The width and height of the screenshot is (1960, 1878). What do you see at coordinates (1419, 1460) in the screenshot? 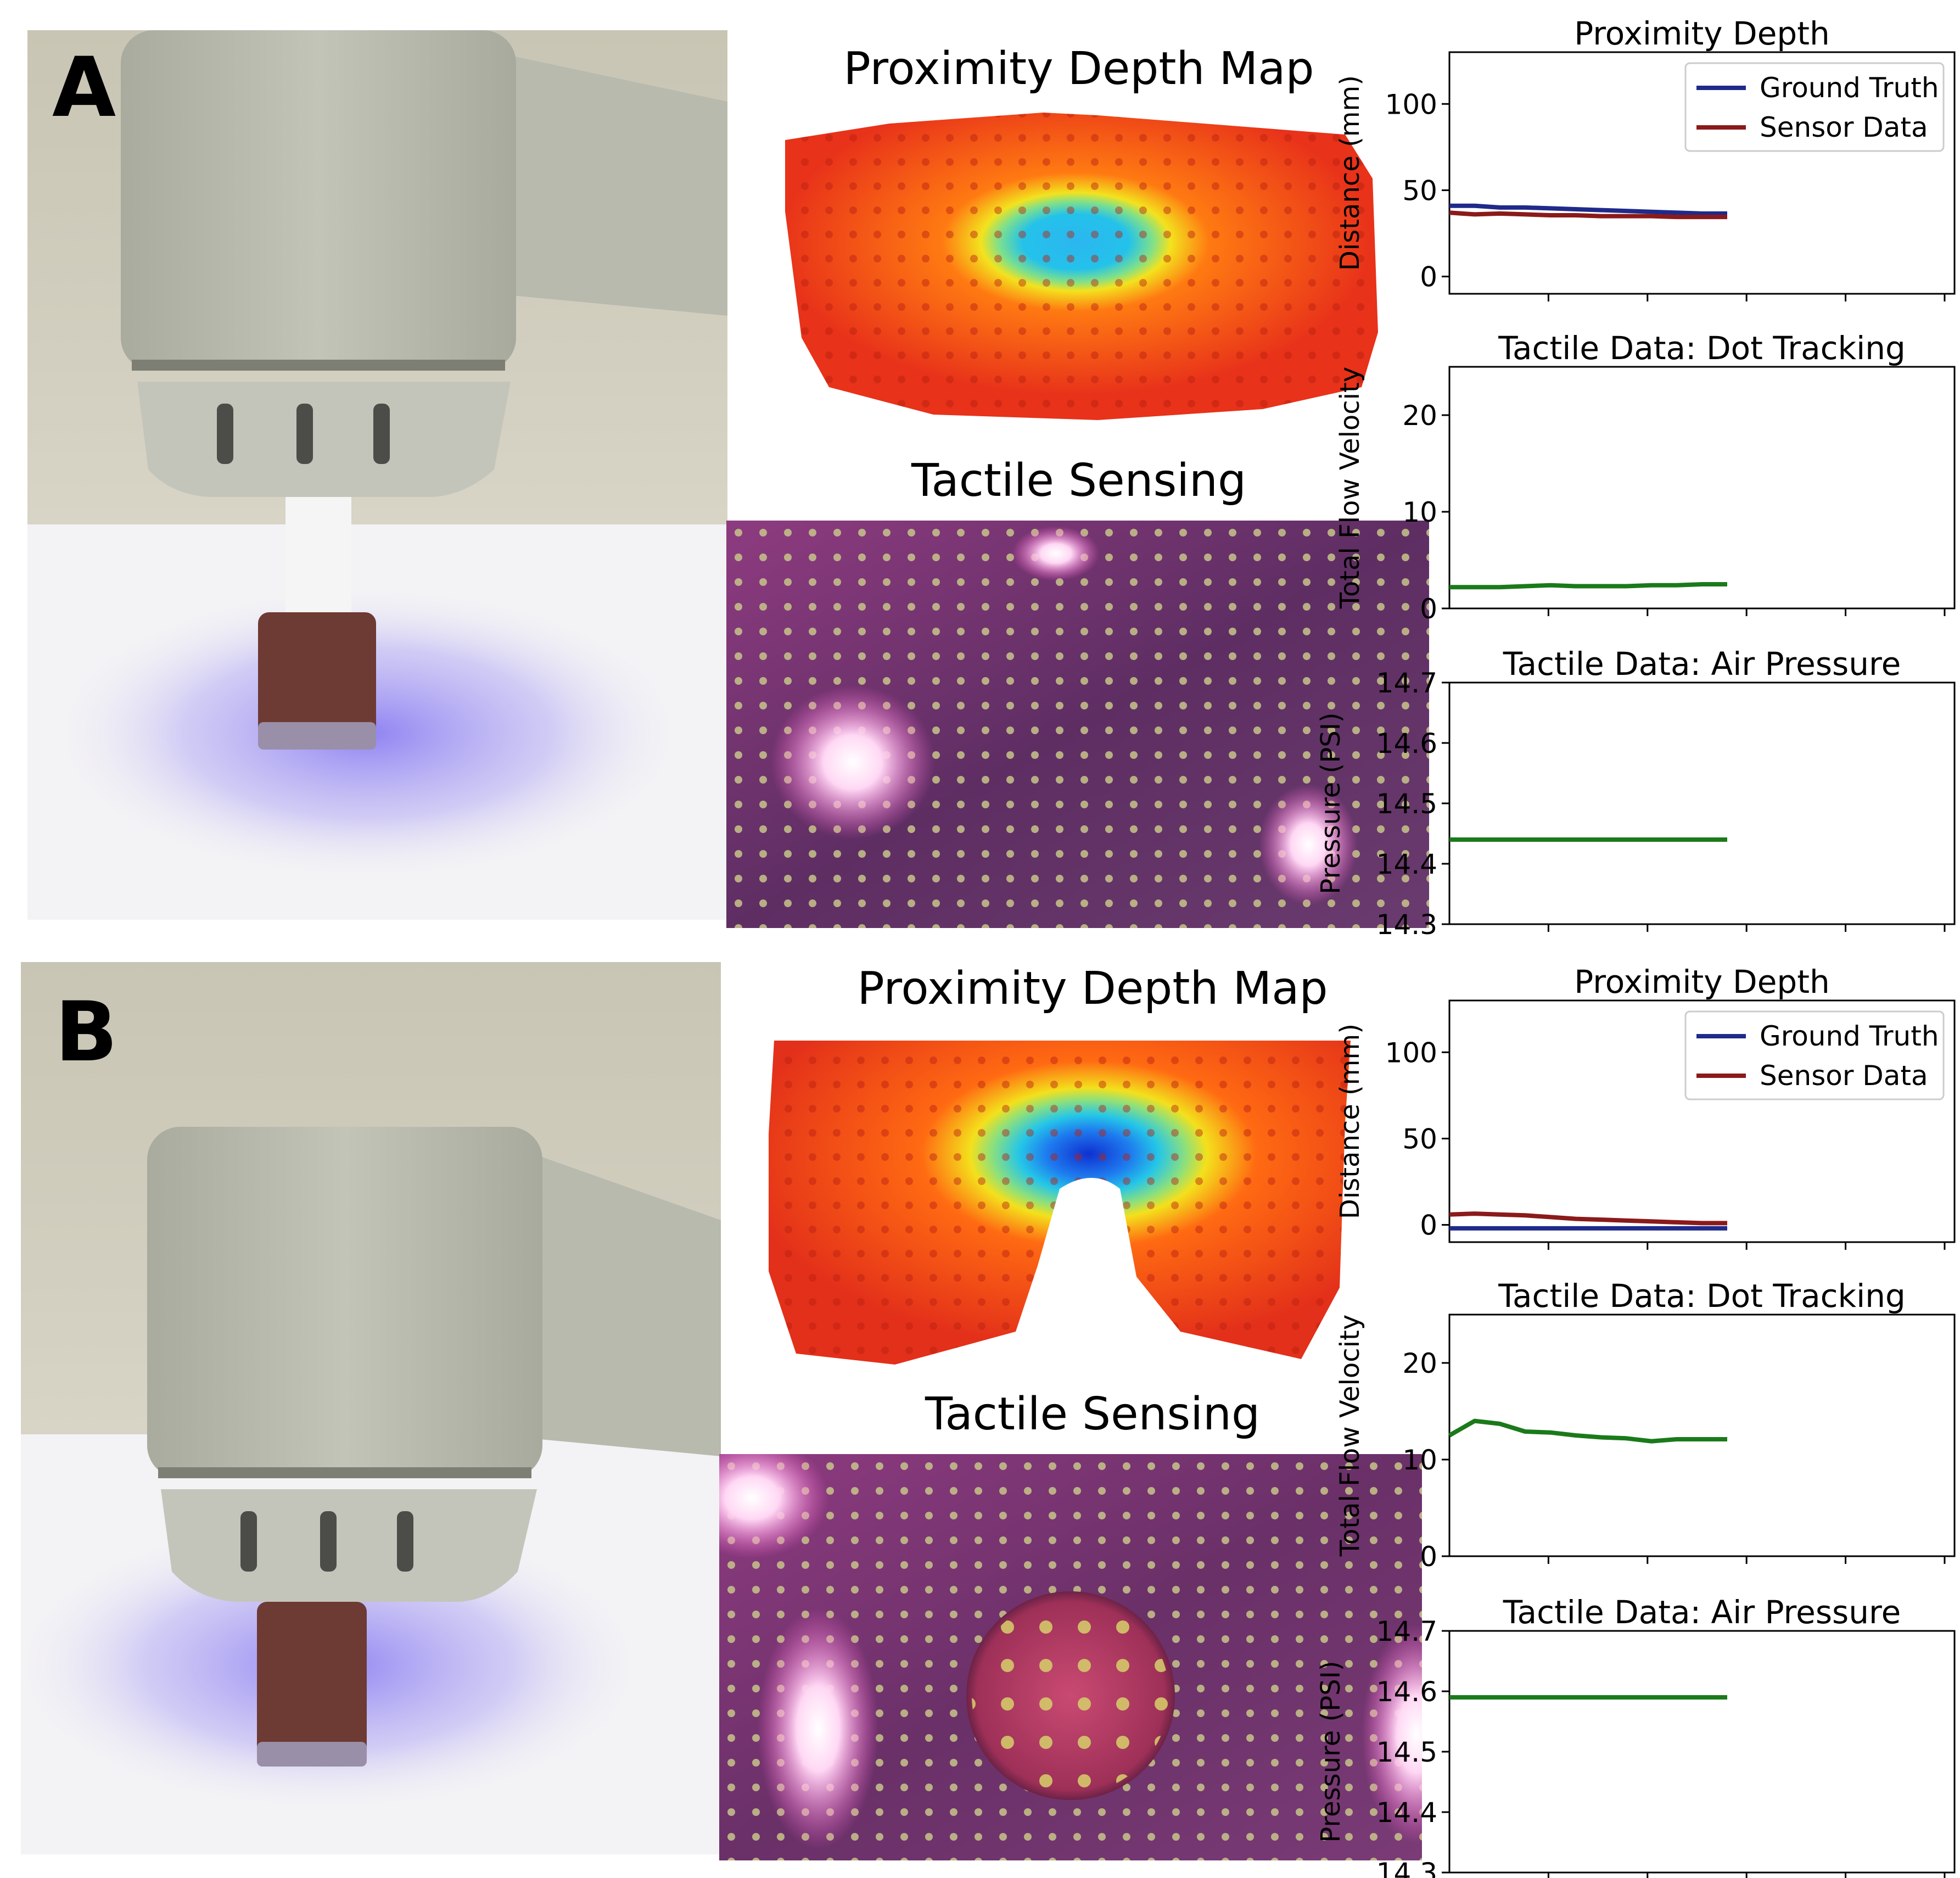
I see `chart-b-1-ytick-label: 10` at bounding box center [1419, 1460].